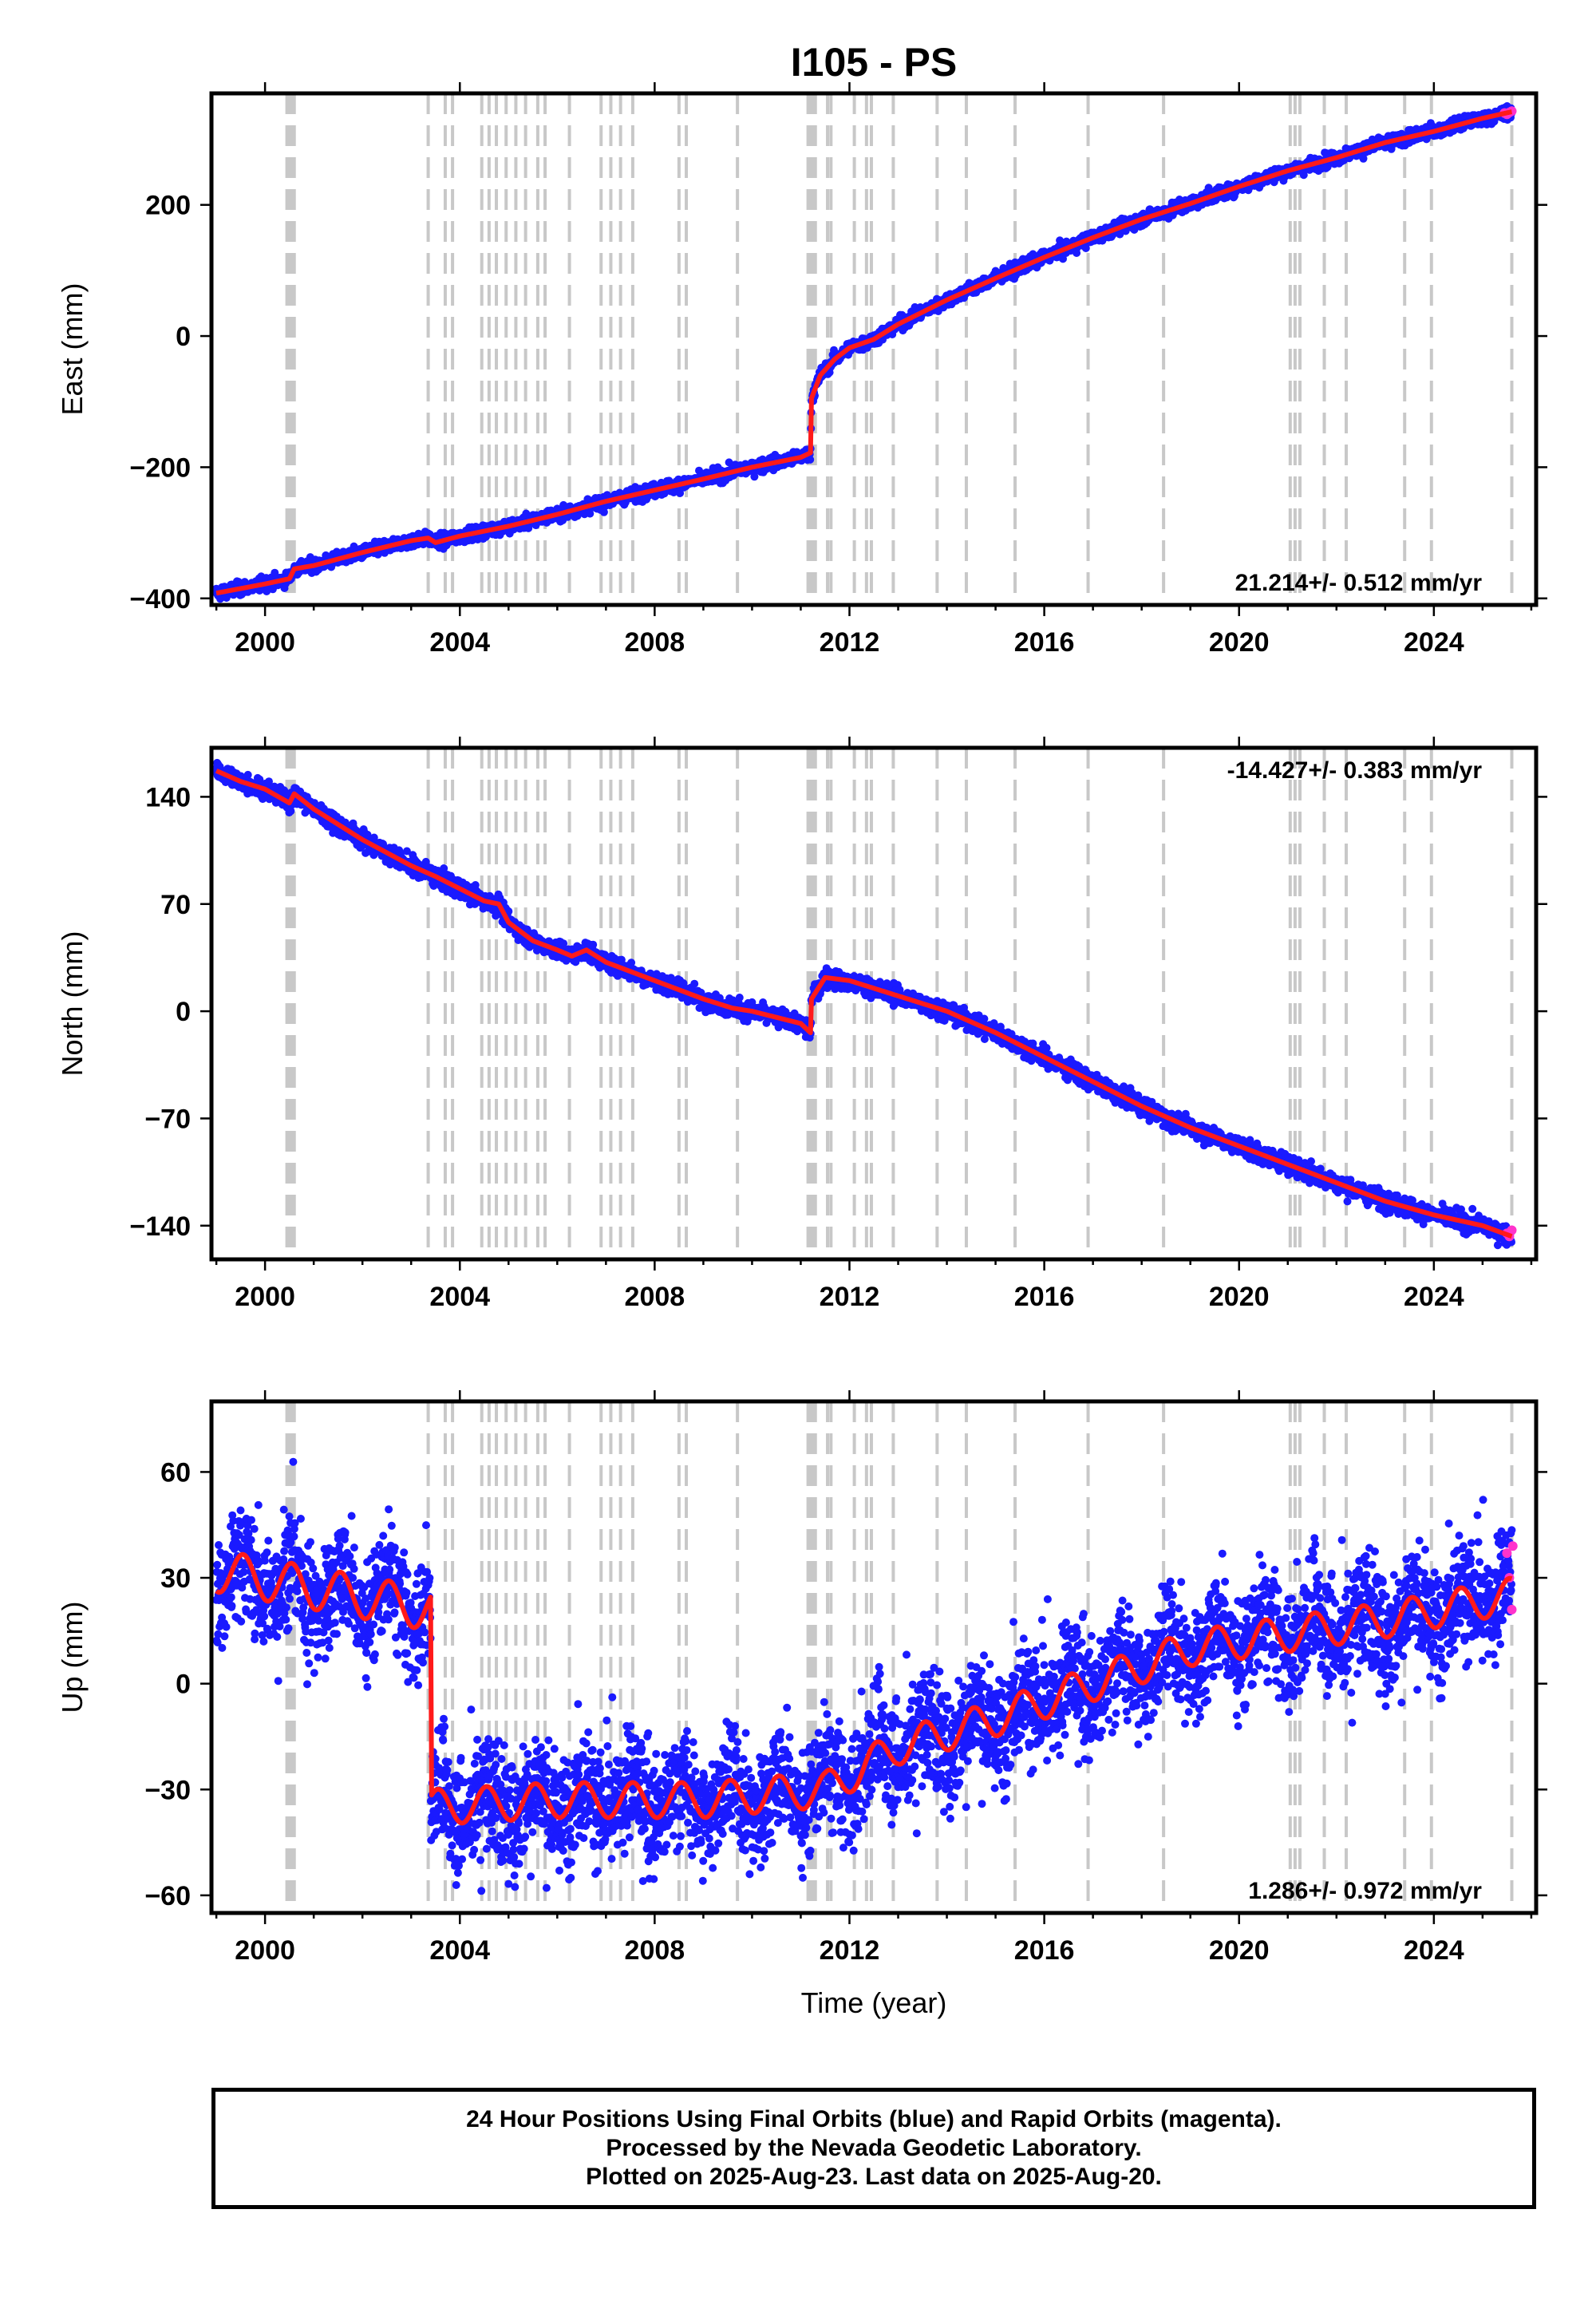 This screenshot has width=1596, height=2316. What do you see at coordinates (874, 62) in the screenshot?
I see `chart-title: I105 - PS` at bounding box center [874, 62].